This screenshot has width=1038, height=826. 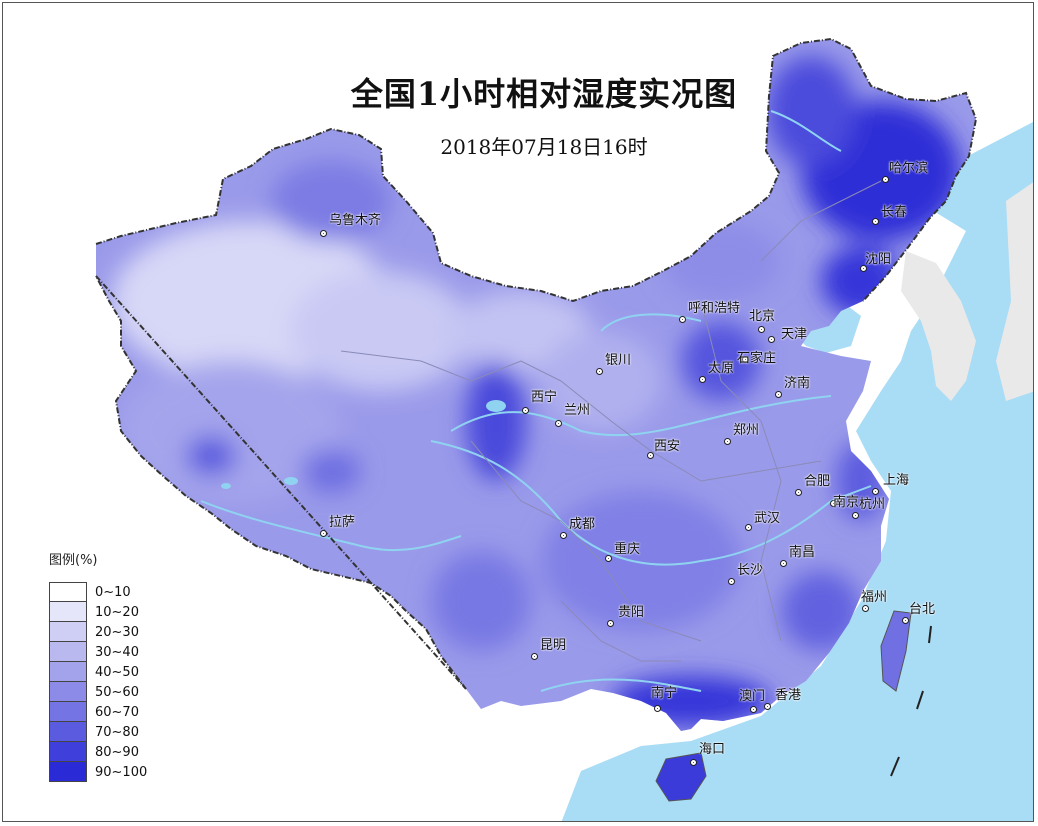 I want to click on city-label: 太原, so click(x=721, y=368).